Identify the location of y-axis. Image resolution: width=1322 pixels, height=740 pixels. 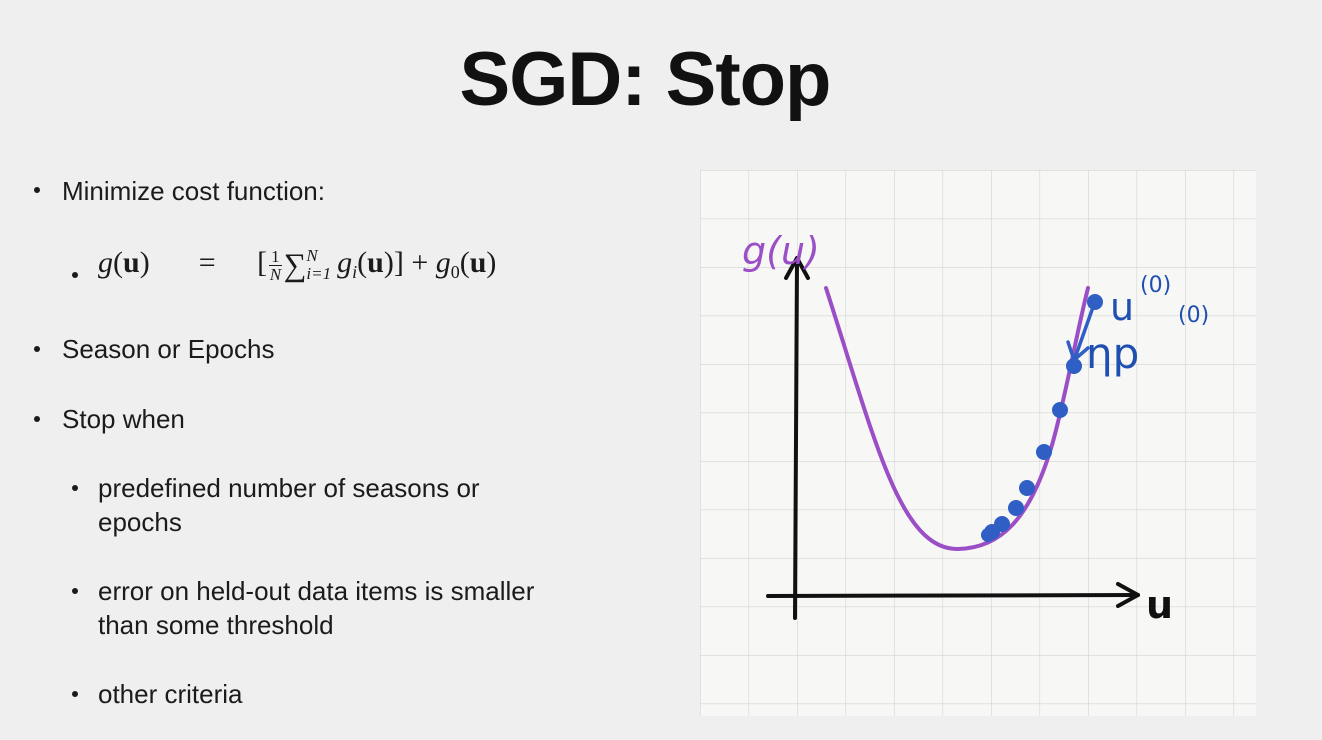
(796, 439).